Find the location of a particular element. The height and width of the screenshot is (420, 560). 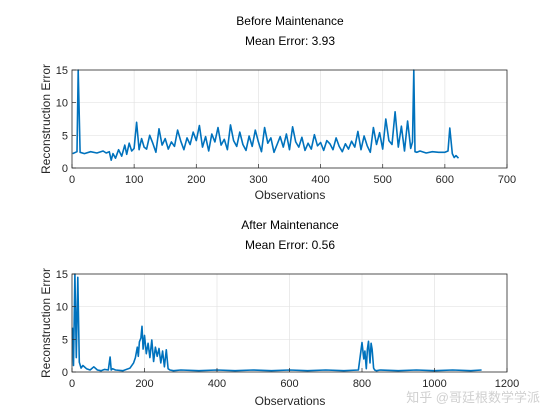

x-tick-label: 500 is located at coordinates (383, 180).